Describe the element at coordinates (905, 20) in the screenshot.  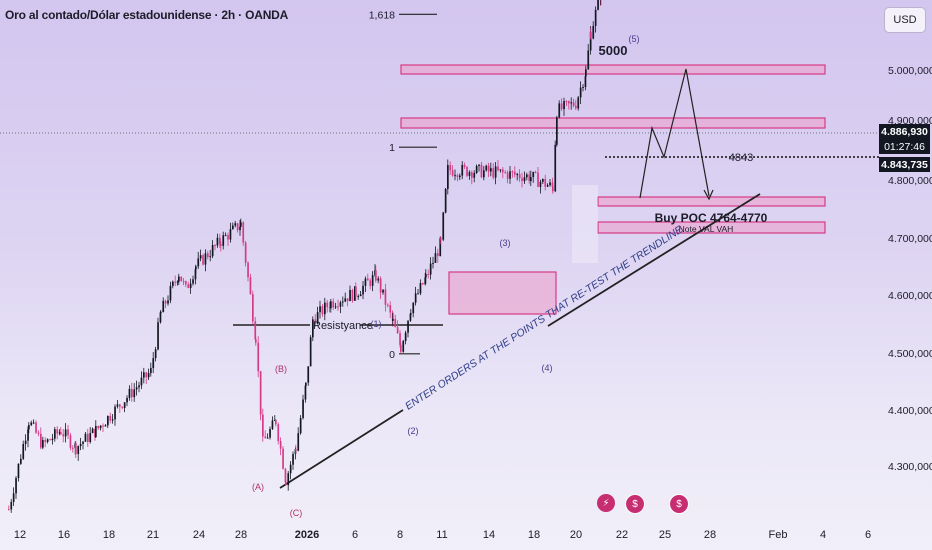
I see `currency-button: USD` at that location.